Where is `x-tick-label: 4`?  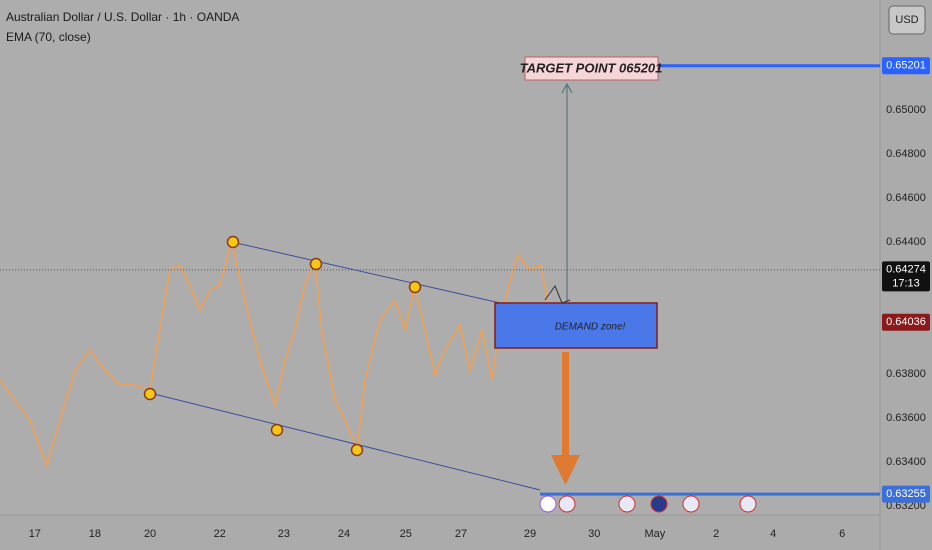 x-tick-label: 4 is located at coordinates (773, 534).